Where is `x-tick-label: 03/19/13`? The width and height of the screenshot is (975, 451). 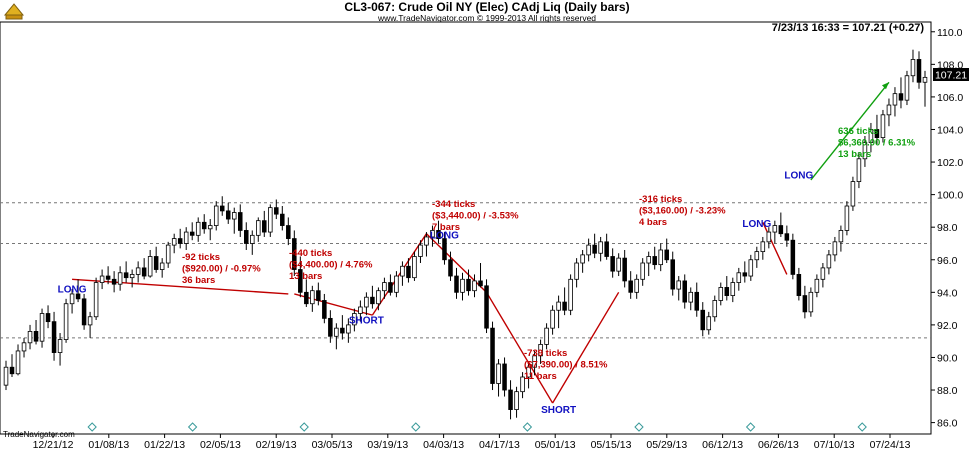
x-tick-label: 03/19/13 is located at coordinates (387, 445).